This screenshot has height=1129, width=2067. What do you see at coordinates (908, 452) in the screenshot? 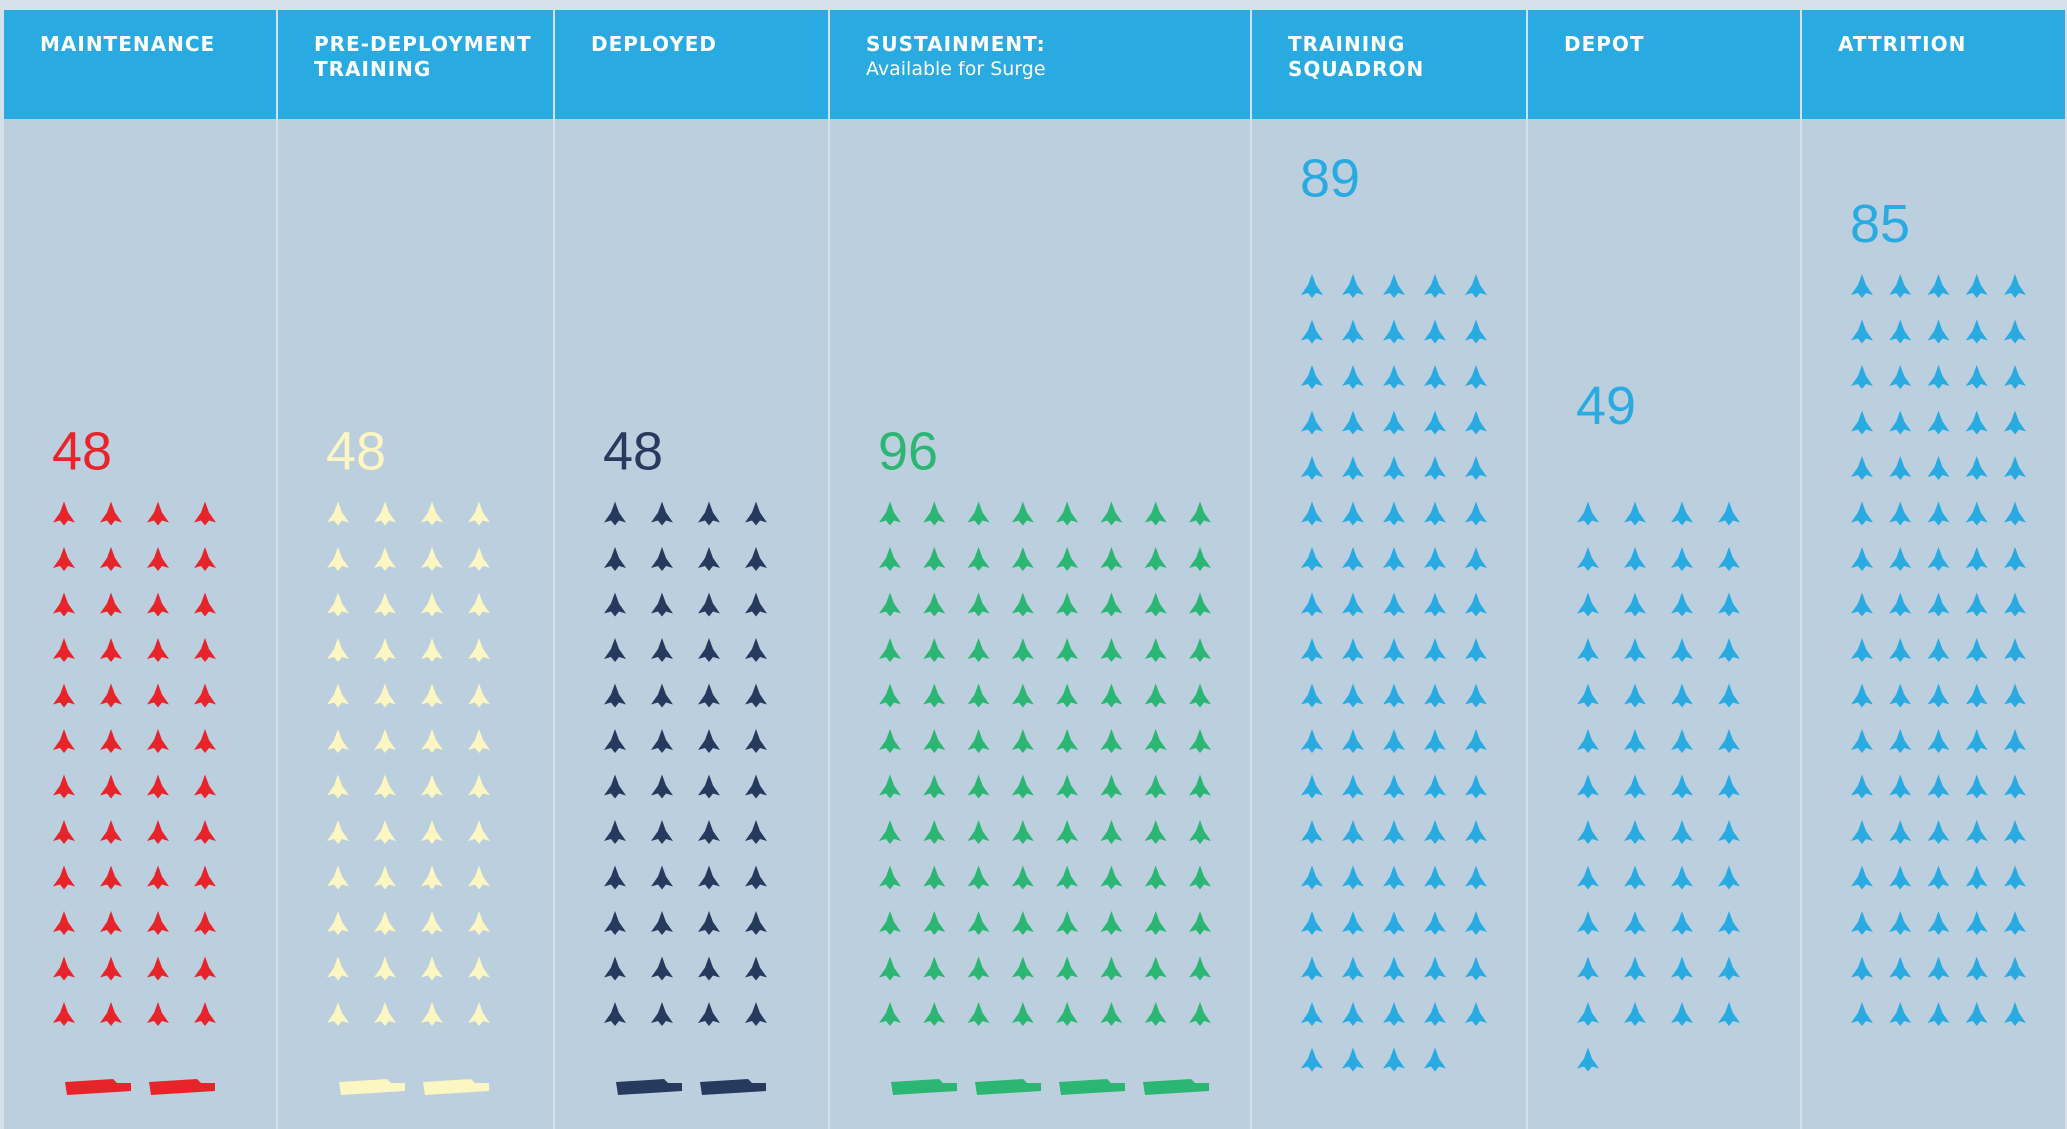
I see `value-label: 96` at bounding box center [908, 452].